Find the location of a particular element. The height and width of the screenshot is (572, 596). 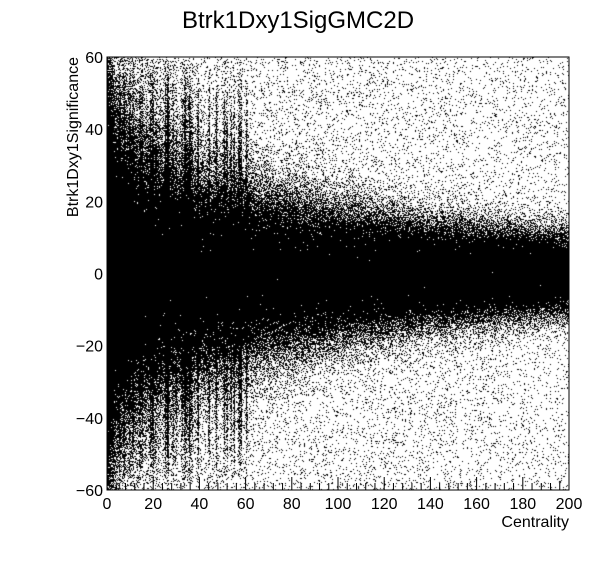

x-axis-label: Centrality is located at coordinates (535, 522).